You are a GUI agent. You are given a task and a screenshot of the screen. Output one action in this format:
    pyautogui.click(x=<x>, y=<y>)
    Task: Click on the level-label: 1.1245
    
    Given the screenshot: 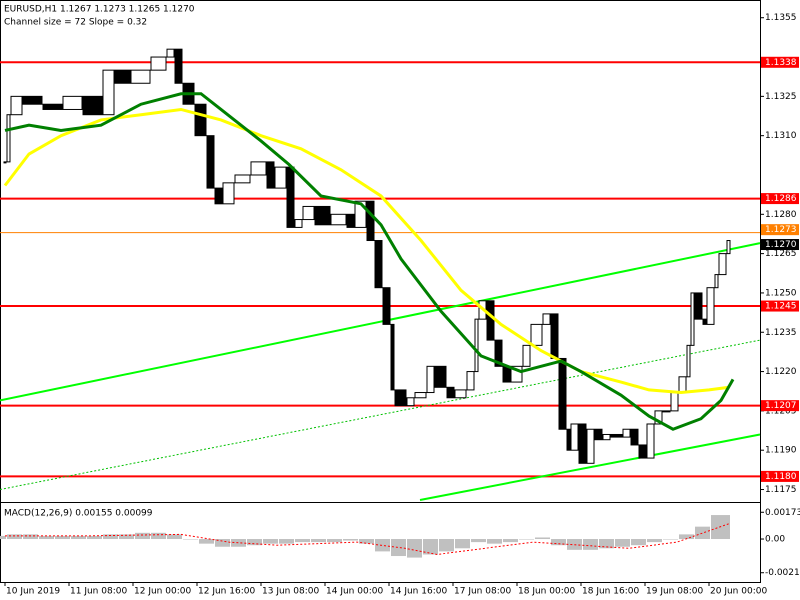 What is the action you would take?
    pyautogui.click(x=781, y=307)
    